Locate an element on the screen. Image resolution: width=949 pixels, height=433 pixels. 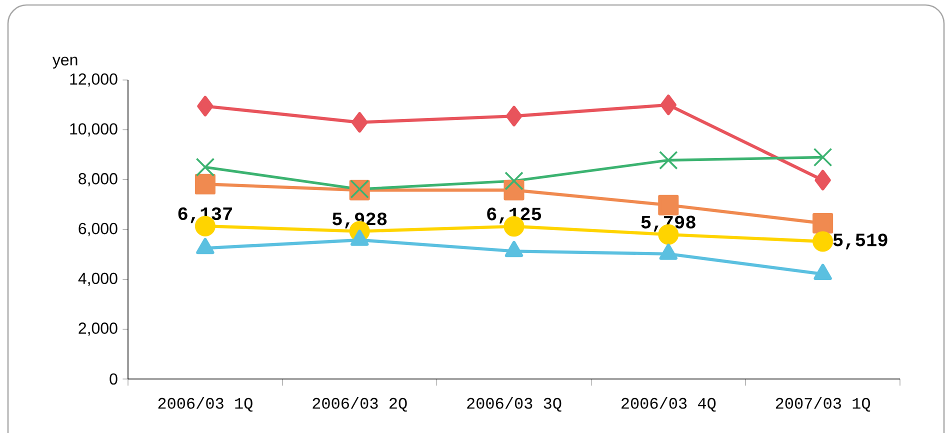
x-tick-label: 2006/03 4Q is located at coordinates (669, 404).